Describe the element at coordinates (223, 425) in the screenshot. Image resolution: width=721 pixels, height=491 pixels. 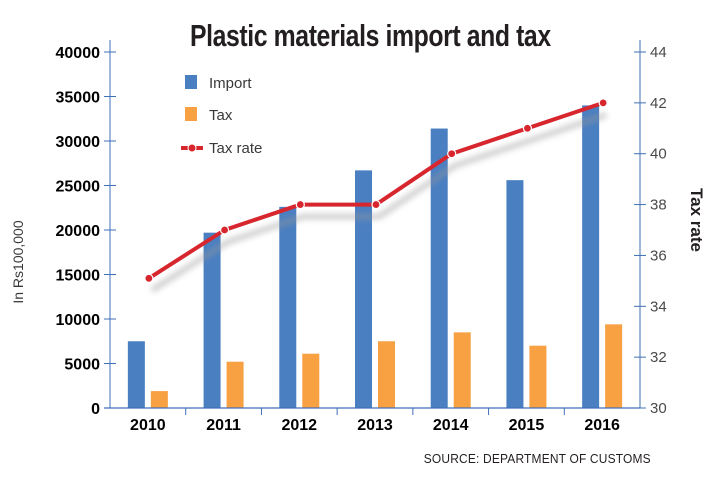
I see `x-axis-tick-label: 2011` at that location.